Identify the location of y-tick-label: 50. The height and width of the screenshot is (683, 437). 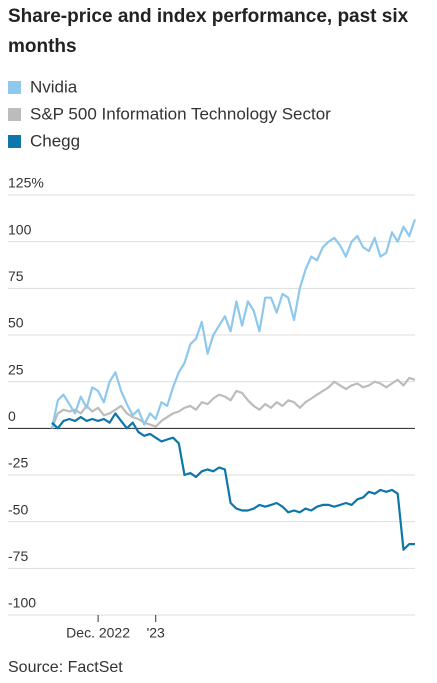
(16, 323).